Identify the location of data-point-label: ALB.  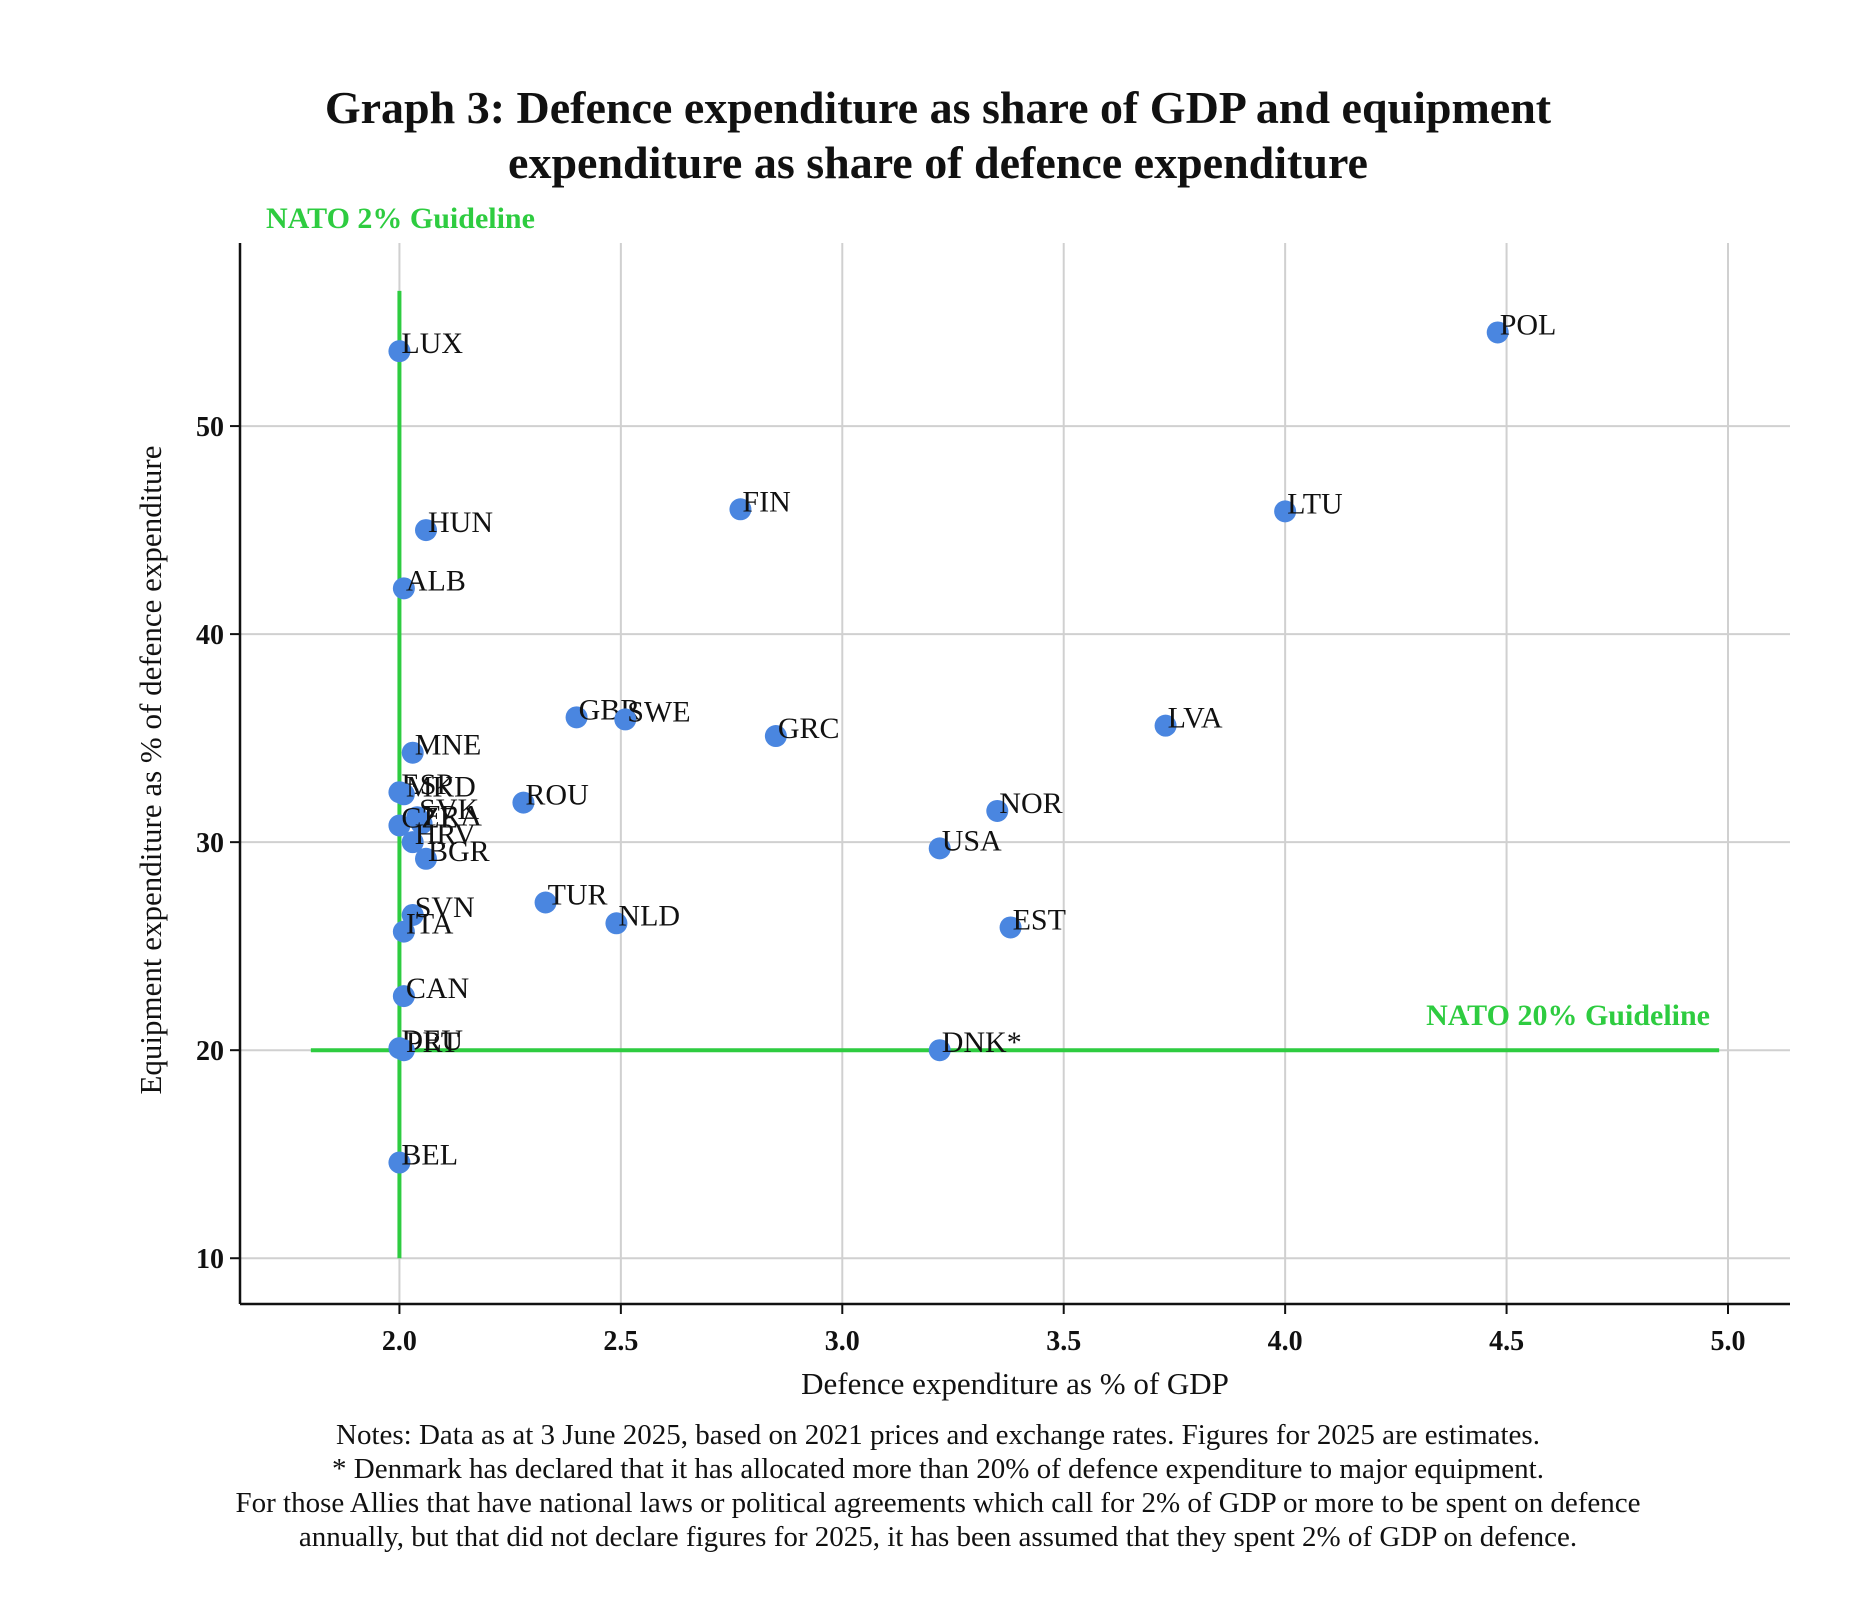
(436, 580).